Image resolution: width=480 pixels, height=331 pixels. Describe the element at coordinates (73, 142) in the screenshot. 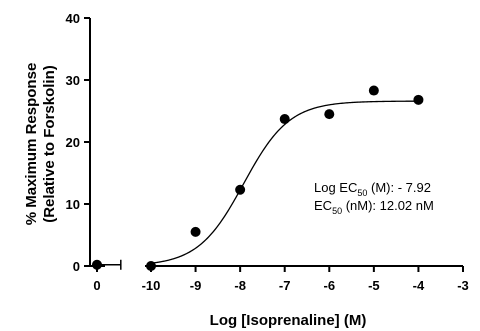

I see `y-tick-label: 20` at that location.